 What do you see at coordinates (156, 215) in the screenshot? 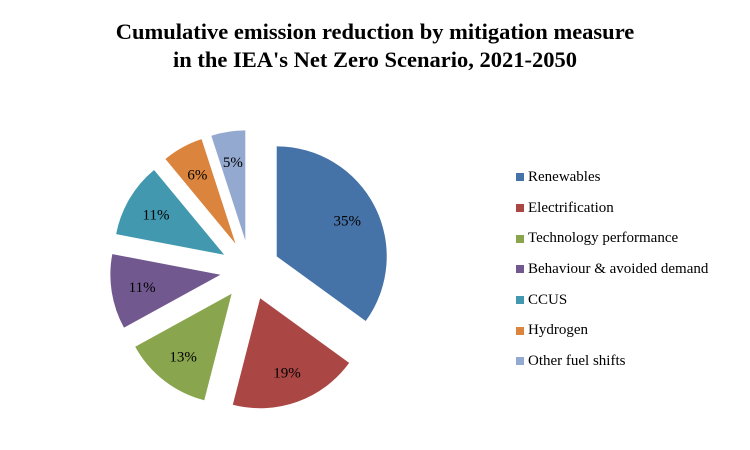
I see `data-label-ccus: 11%` at bounding box center [156, 215].